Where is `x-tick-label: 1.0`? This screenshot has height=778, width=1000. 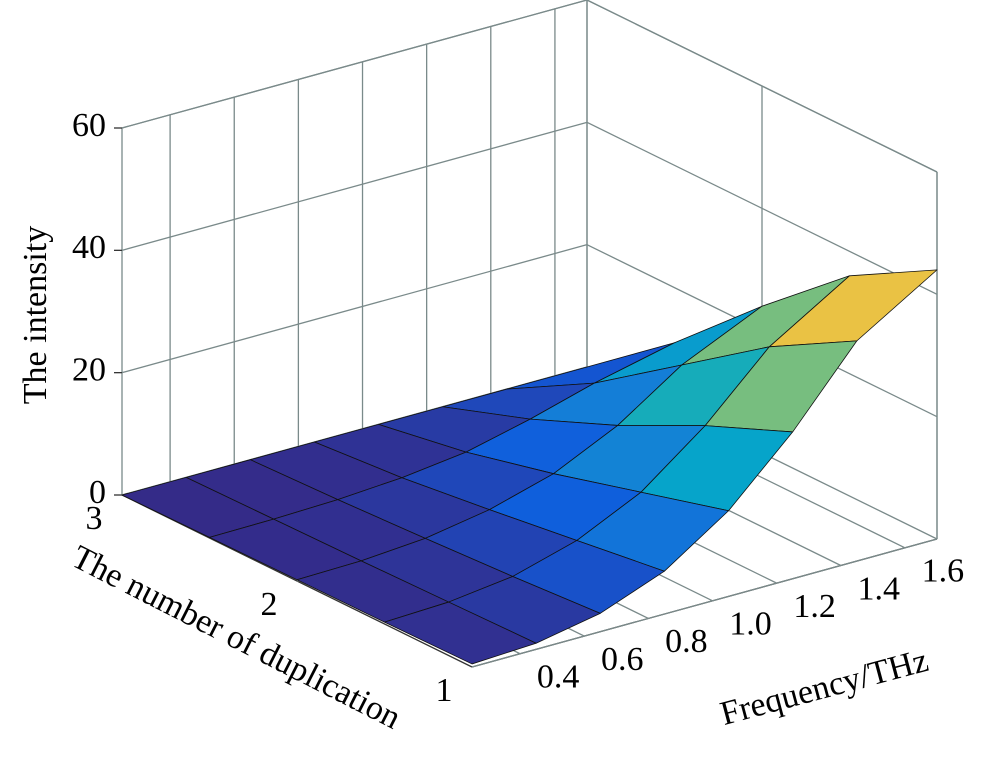 x-tick-label: 1.0 is located at coordinates (750, 624).